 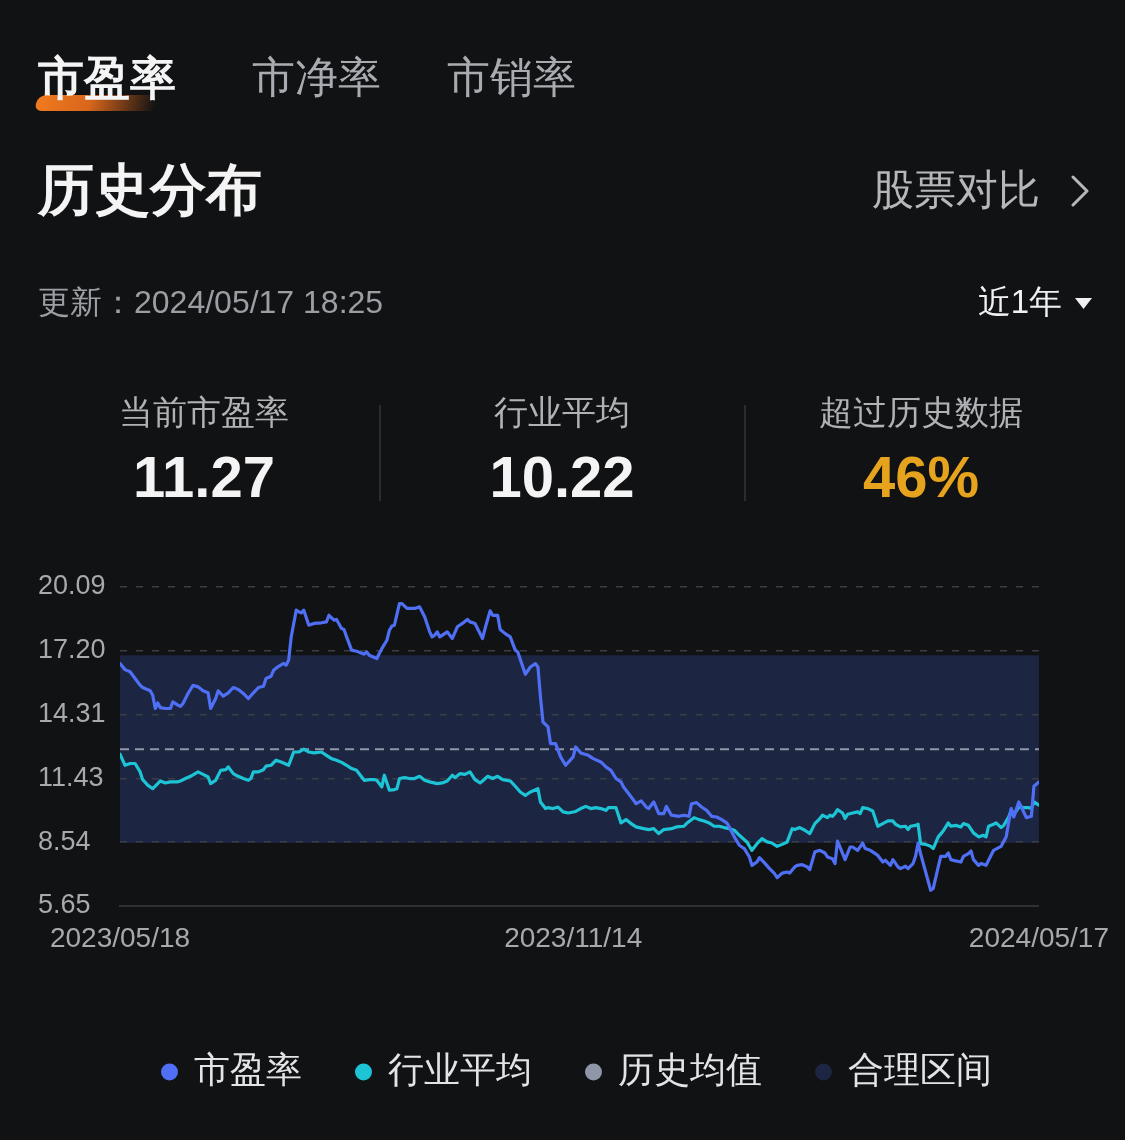 I want to click on legend-label: 行业平均, so click(x=459, y=1069).